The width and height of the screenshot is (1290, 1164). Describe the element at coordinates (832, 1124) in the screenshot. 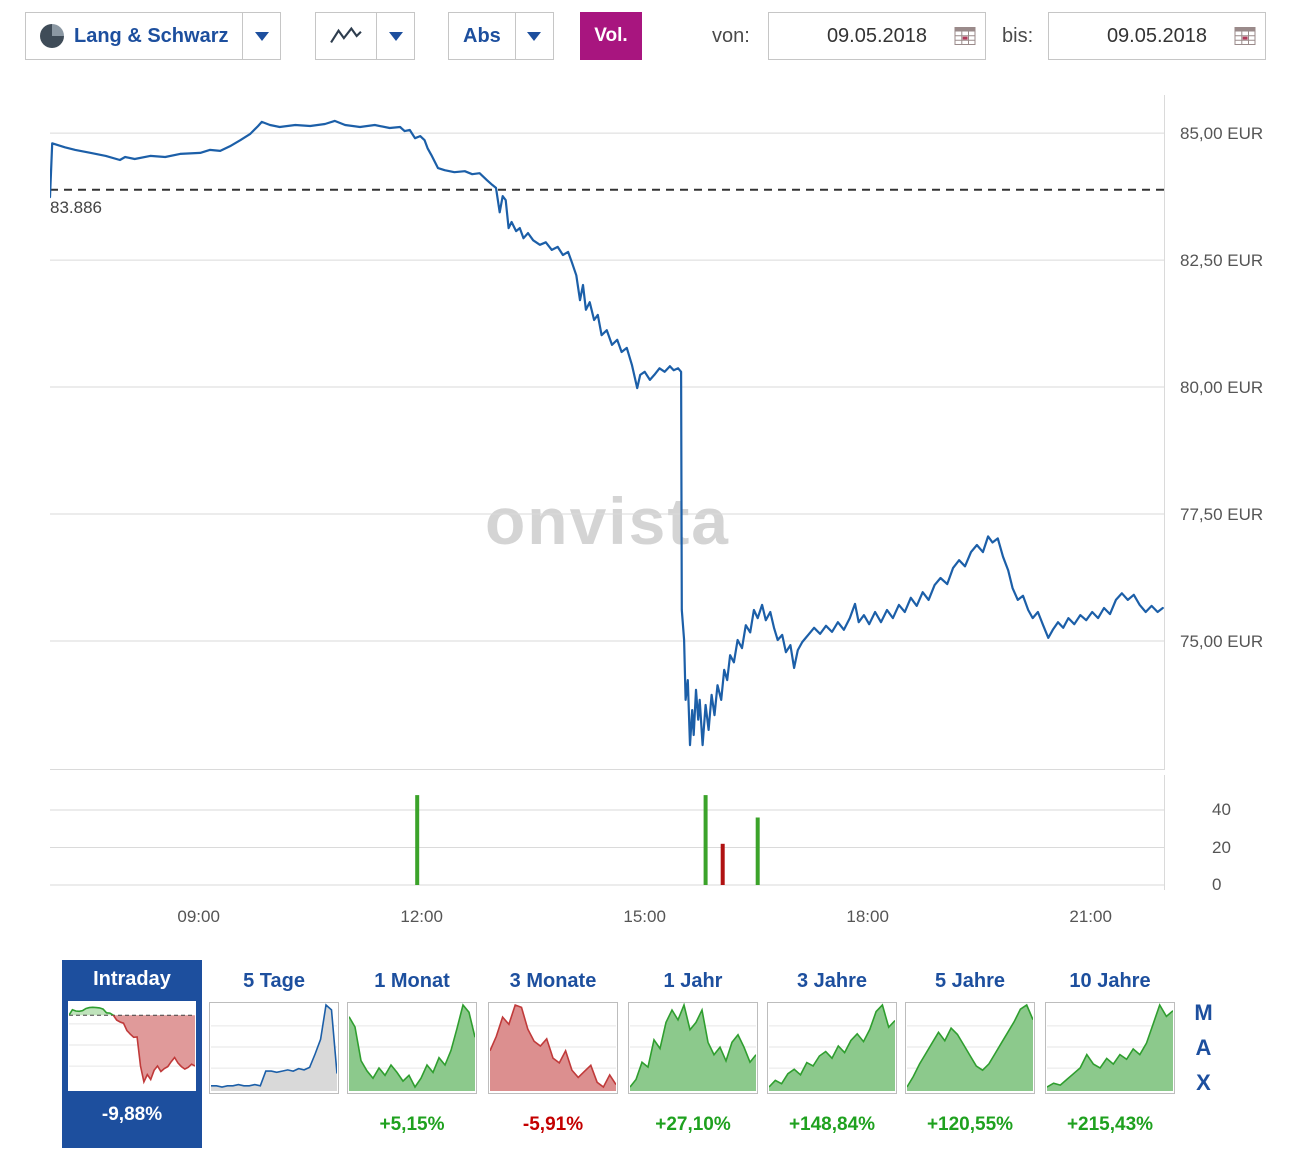

I see `range-percent: +148,84%` at that location.